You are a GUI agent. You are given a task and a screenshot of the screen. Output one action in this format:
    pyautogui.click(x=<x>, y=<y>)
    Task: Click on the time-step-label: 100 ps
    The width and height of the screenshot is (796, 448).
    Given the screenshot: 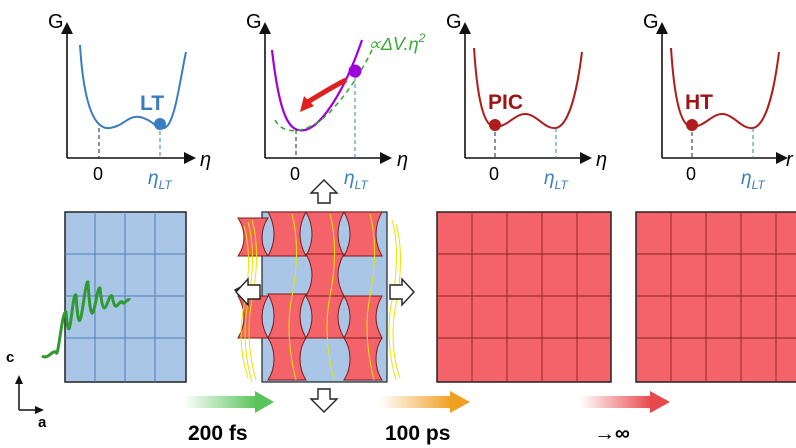 What is the action you would take?
    pyautogui.click(x=417, y=433)
    